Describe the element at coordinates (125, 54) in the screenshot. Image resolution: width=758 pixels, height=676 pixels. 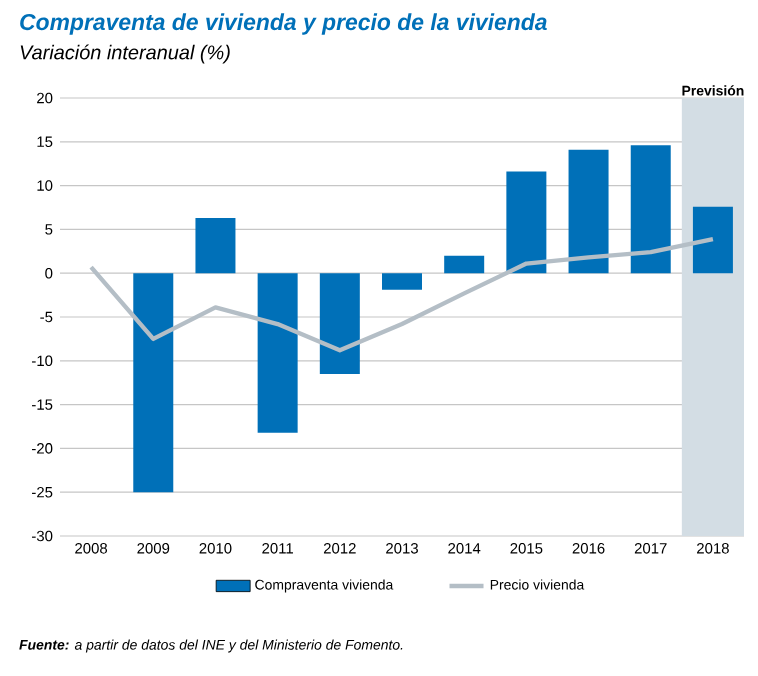
I see `chart-subtitle: Variación interanual (%)` at that location.